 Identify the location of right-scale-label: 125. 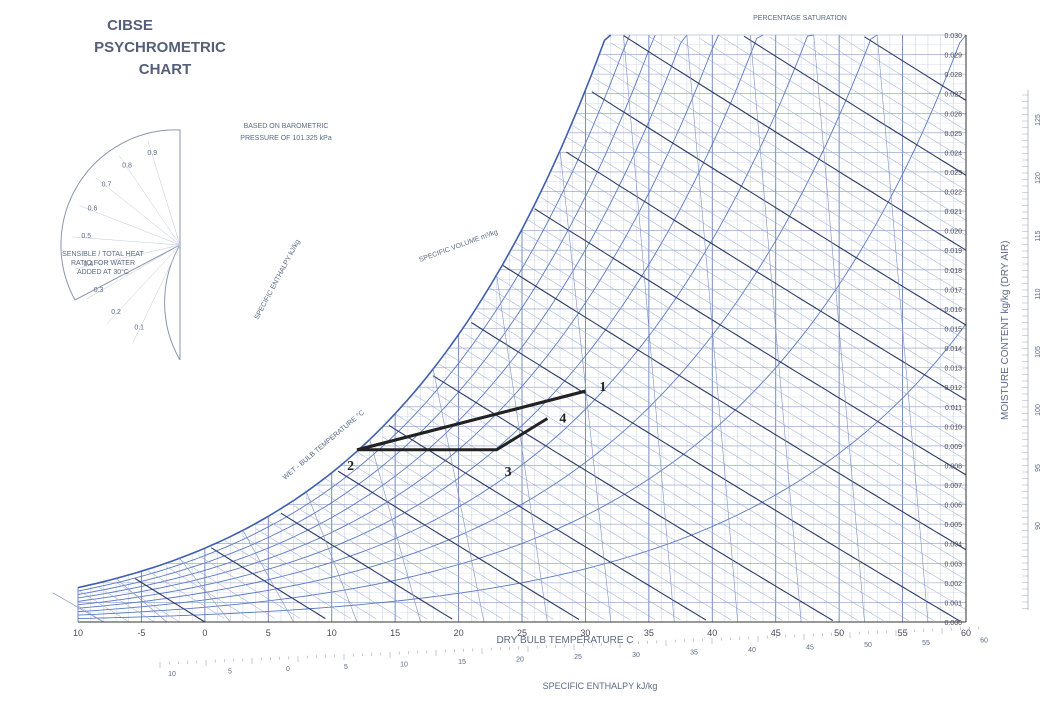
(1038, 120).